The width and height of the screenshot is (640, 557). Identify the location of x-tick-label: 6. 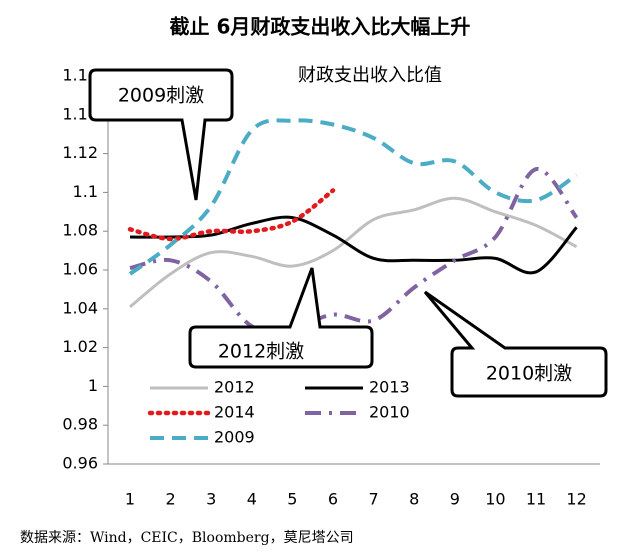
(333, 499).